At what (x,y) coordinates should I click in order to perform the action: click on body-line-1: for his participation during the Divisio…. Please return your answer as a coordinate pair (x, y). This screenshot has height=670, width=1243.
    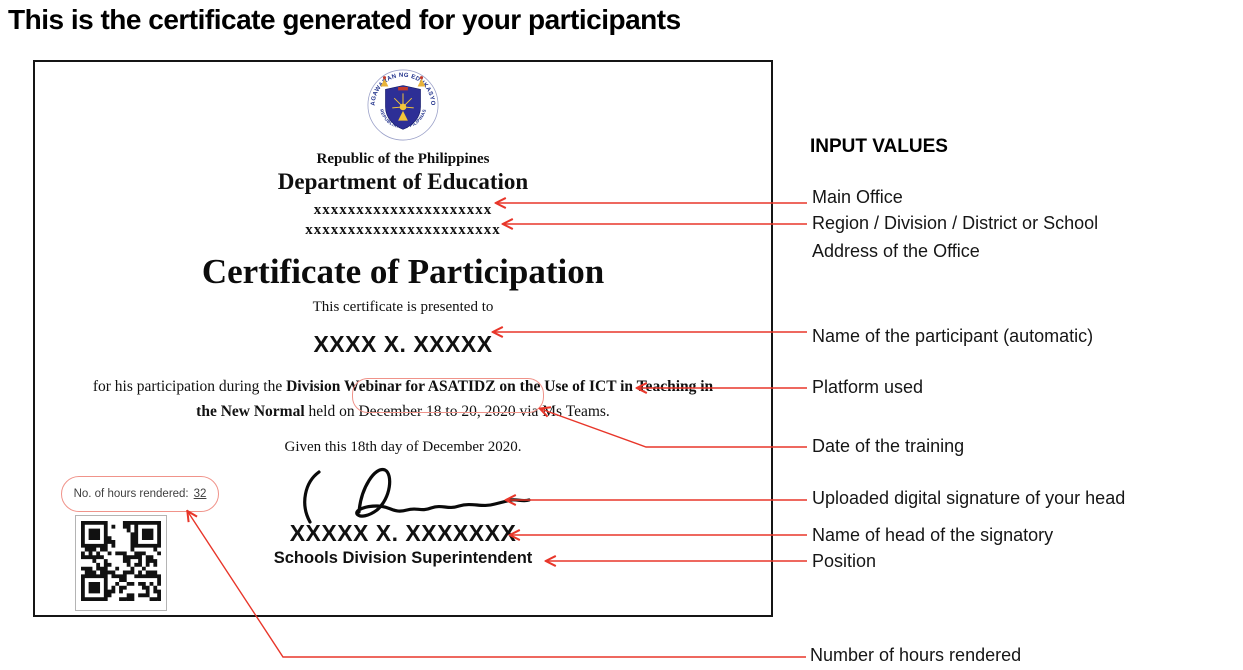
    Looking at the image, I should click on (403, 386).